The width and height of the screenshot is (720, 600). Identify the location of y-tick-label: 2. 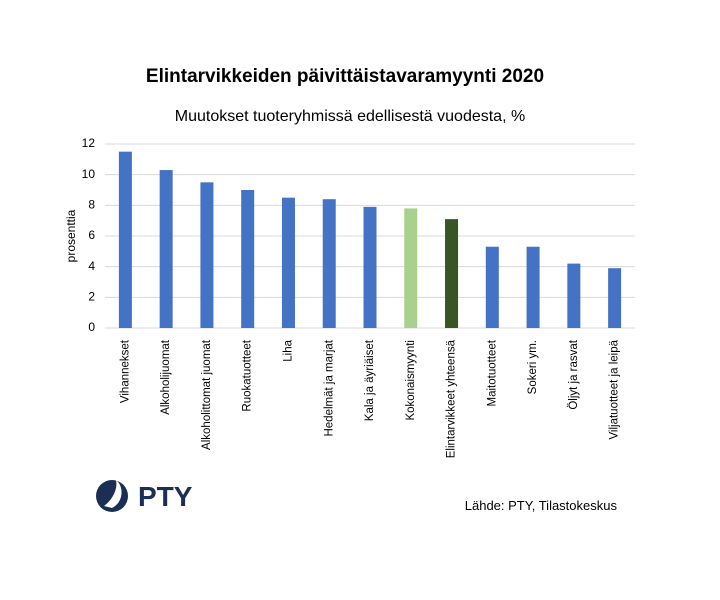
(91, 297).